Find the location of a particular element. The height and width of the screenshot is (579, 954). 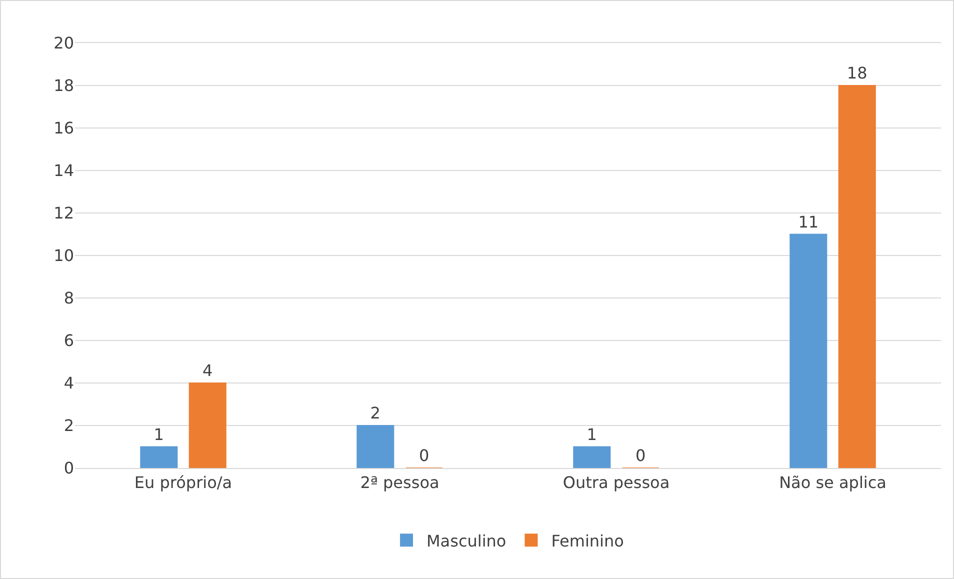

y-tick-label: 0 is located at coordinates (69, 468).